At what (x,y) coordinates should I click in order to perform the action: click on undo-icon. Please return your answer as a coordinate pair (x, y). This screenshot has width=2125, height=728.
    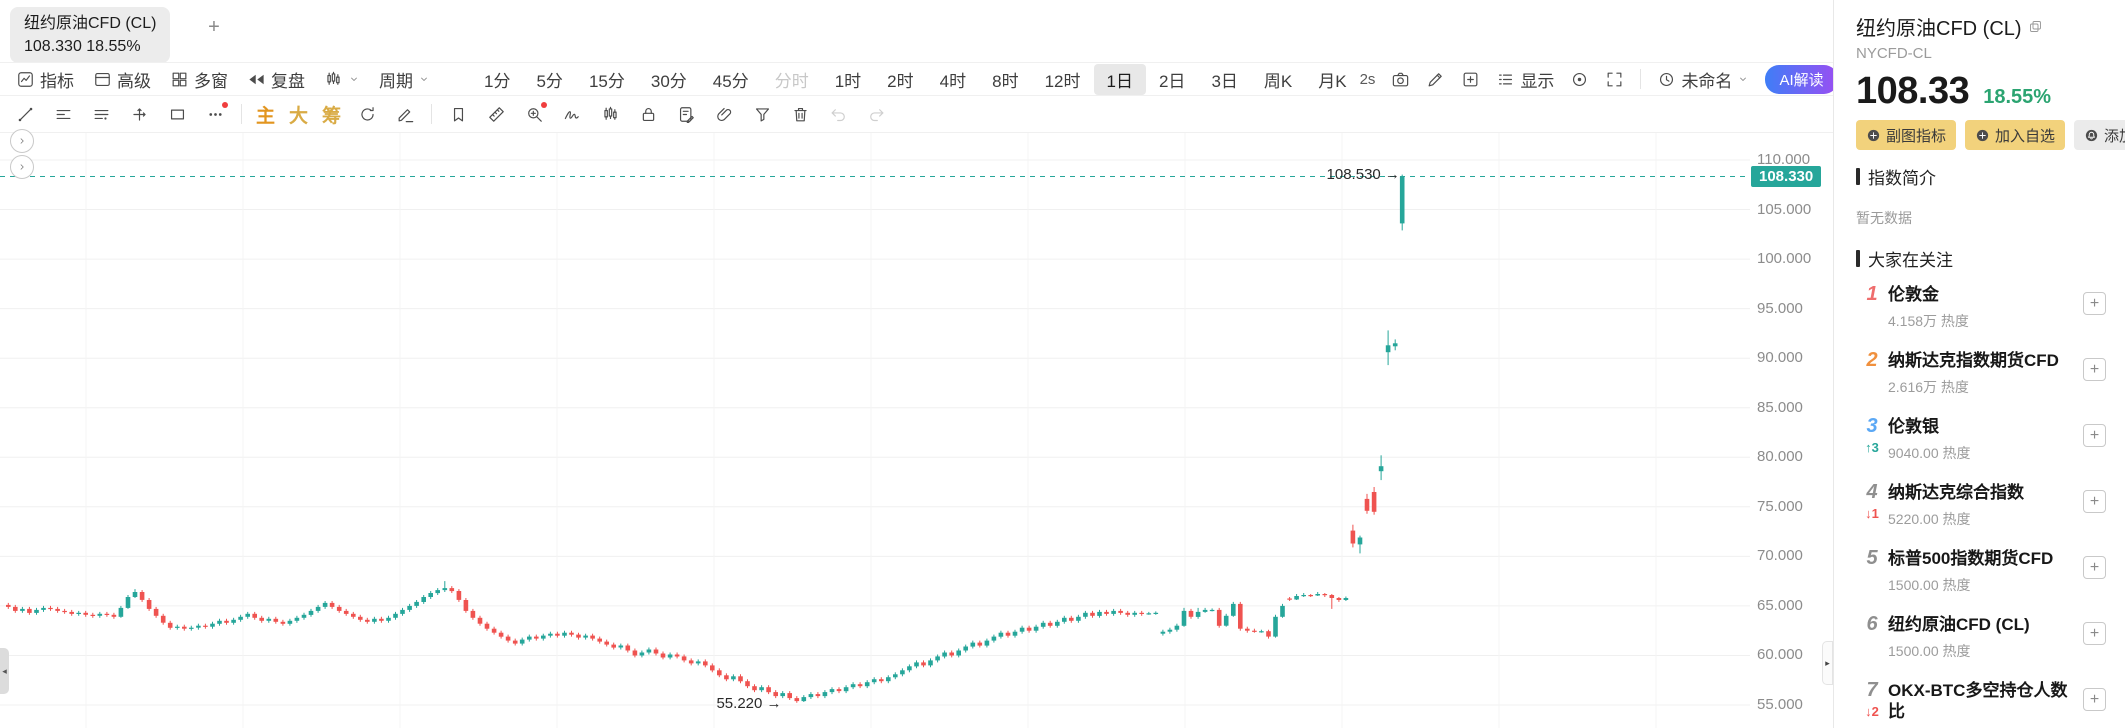
    Looking at the image, I should click on (838, 114).